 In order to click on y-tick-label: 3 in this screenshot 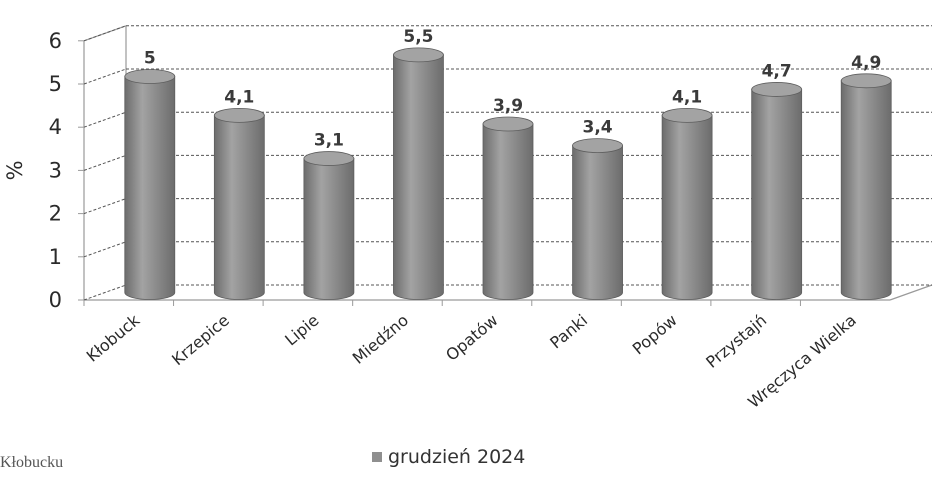, I will do `click(55, 170)`.